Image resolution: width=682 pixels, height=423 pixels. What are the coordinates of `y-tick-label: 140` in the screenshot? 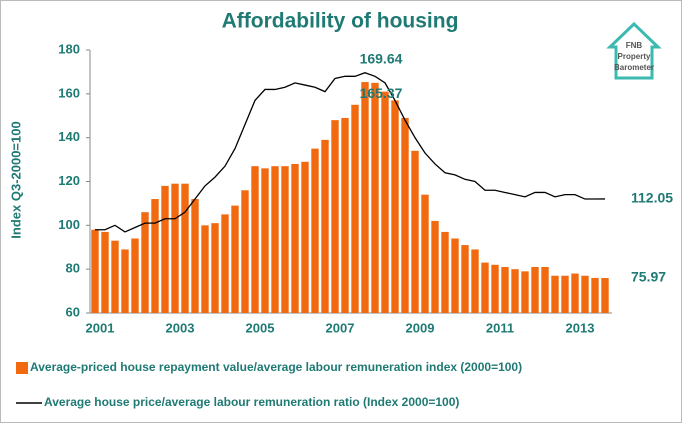 It's located at (69, 136).